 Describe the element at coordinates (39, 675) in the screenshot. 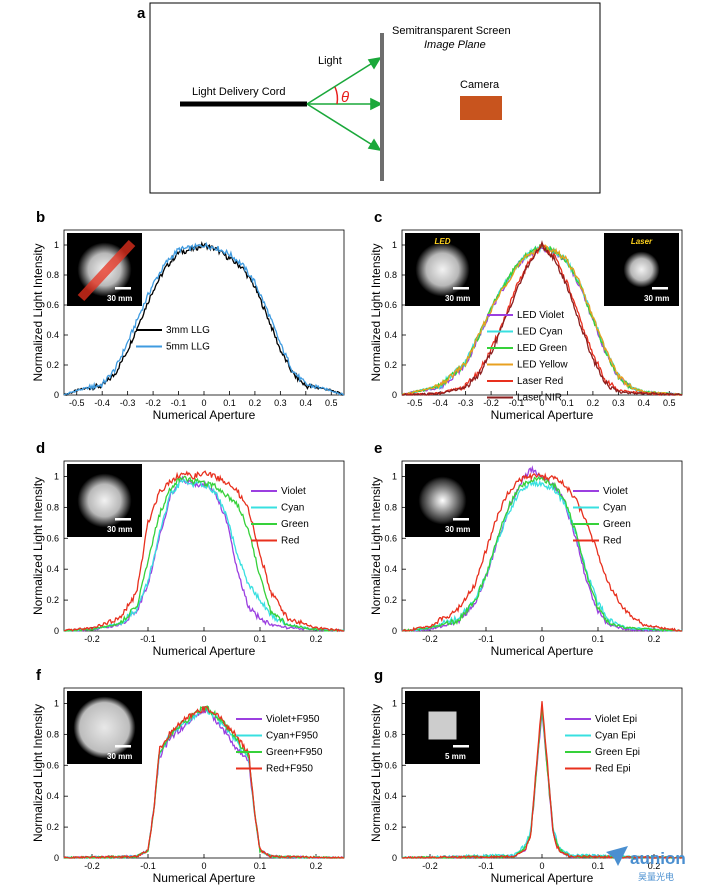

I see `panel-label-f: f` at that location.